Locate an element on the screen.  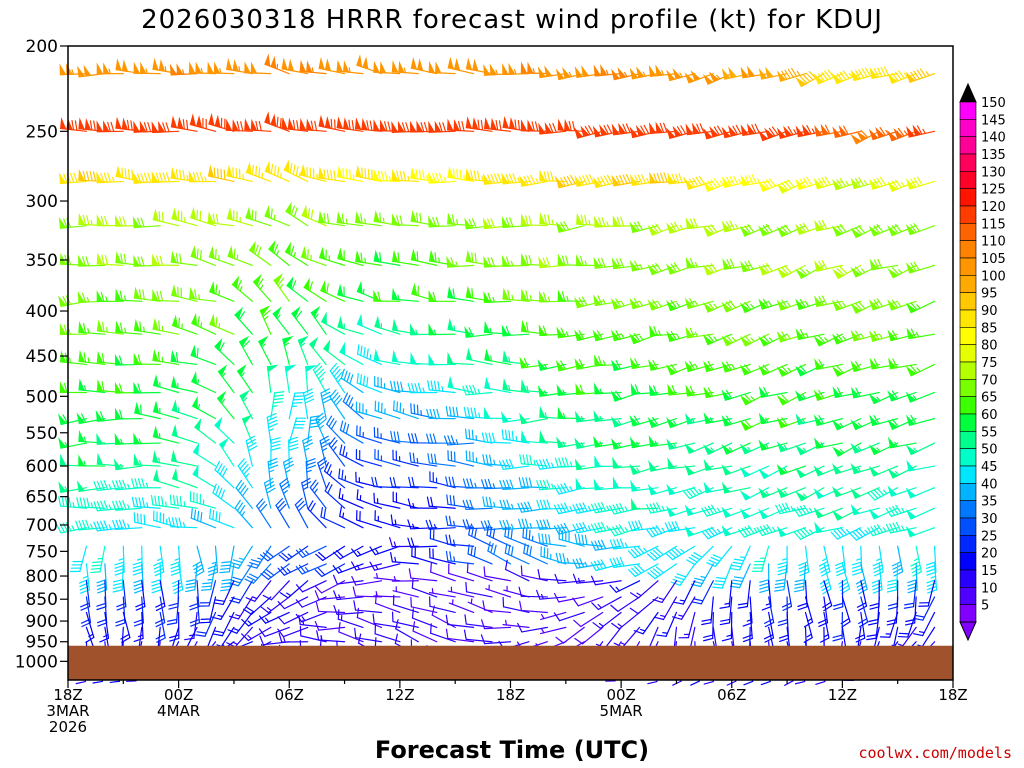
site-credit: coolwx.com/models is located at coordinates (935, 753).